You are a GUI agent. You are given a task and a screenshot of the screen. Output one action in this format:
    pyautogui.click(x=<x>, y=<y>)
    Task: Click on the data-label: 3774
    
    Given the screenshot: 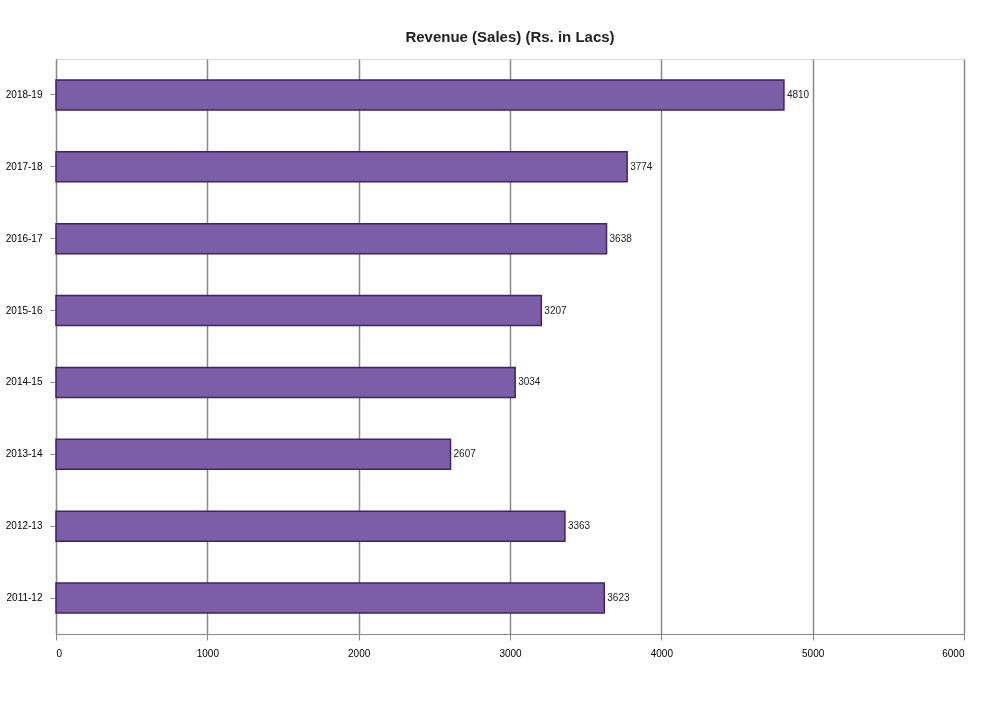 What is the action you would take?
    pyautogui.click(x=641, y=166)
    